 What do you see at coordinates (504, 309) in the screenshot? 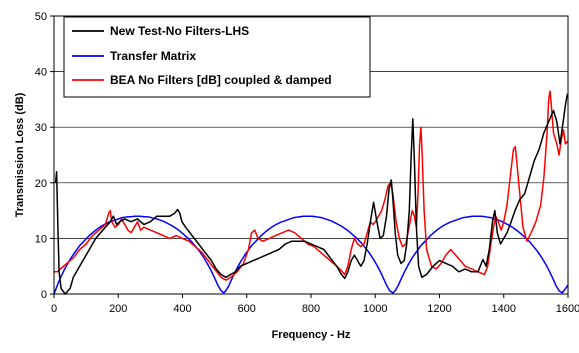
I see `x-tick-label: 1400` at bounding box center [504, 309].